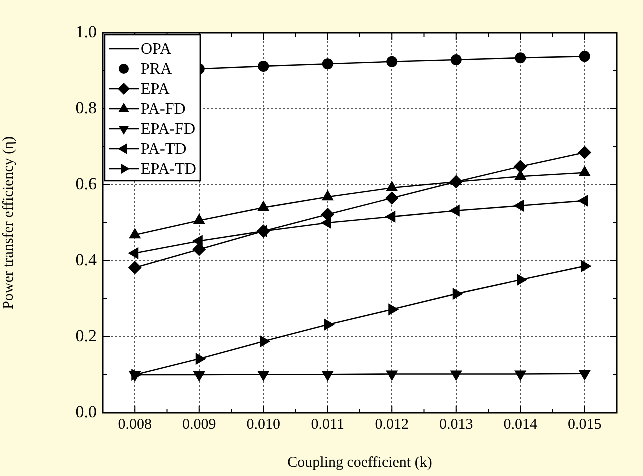  I want to click on x-axis-title: Coupling coefficient (k), so click(360, 462).